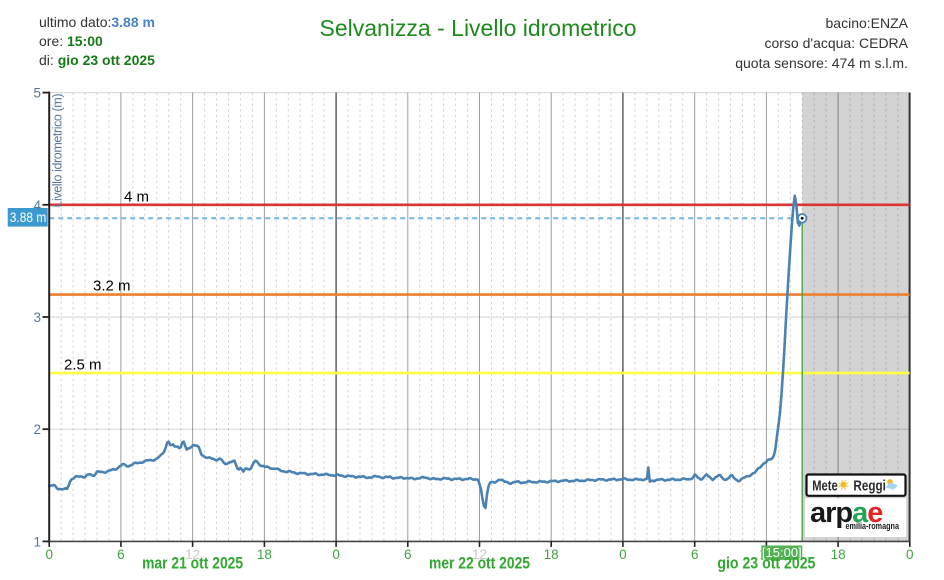  I want to click on svg-text: 4, so click(37, 205).